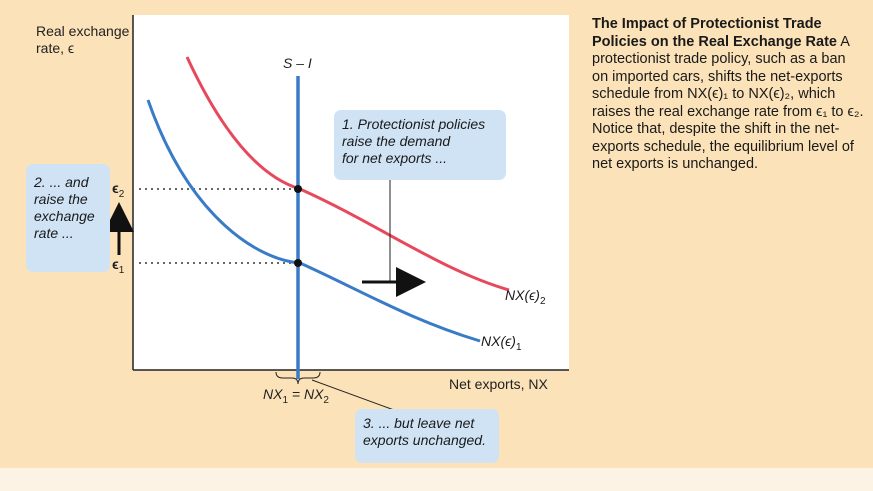 This screenshot has width=873, height=491. I want to click on tick-eps1: ϵ1, so click(118, 267).